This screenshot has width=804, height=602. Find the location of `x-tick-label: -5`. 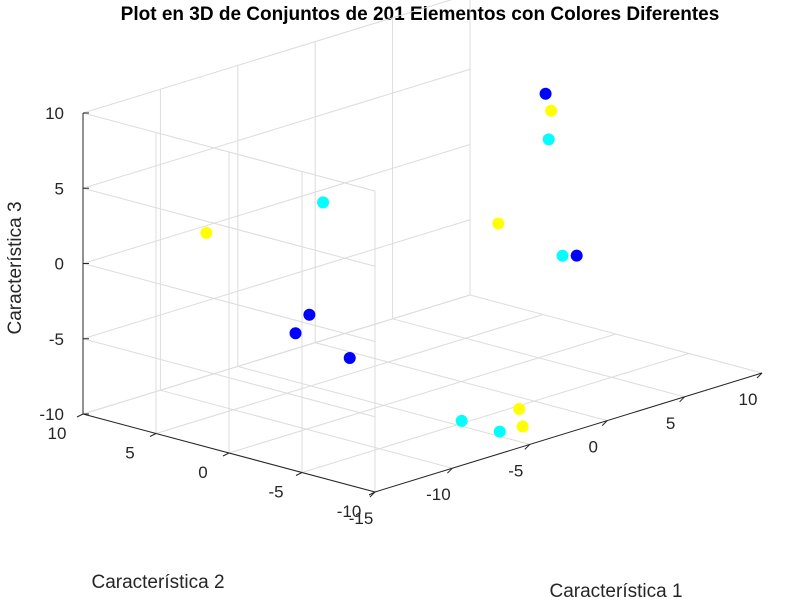

x-tick-label: -5 is located at coordinates (515, 470).